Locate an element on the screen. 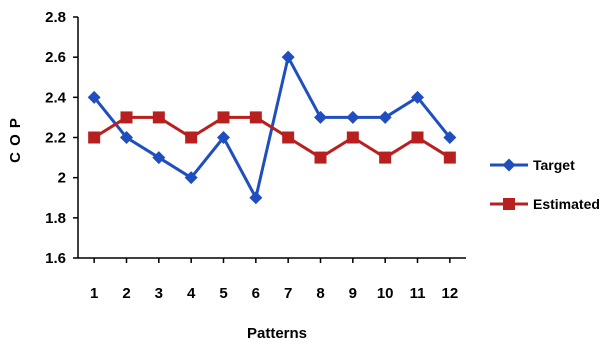  x-tick-label: 12 is located at coordinates (449, 293).